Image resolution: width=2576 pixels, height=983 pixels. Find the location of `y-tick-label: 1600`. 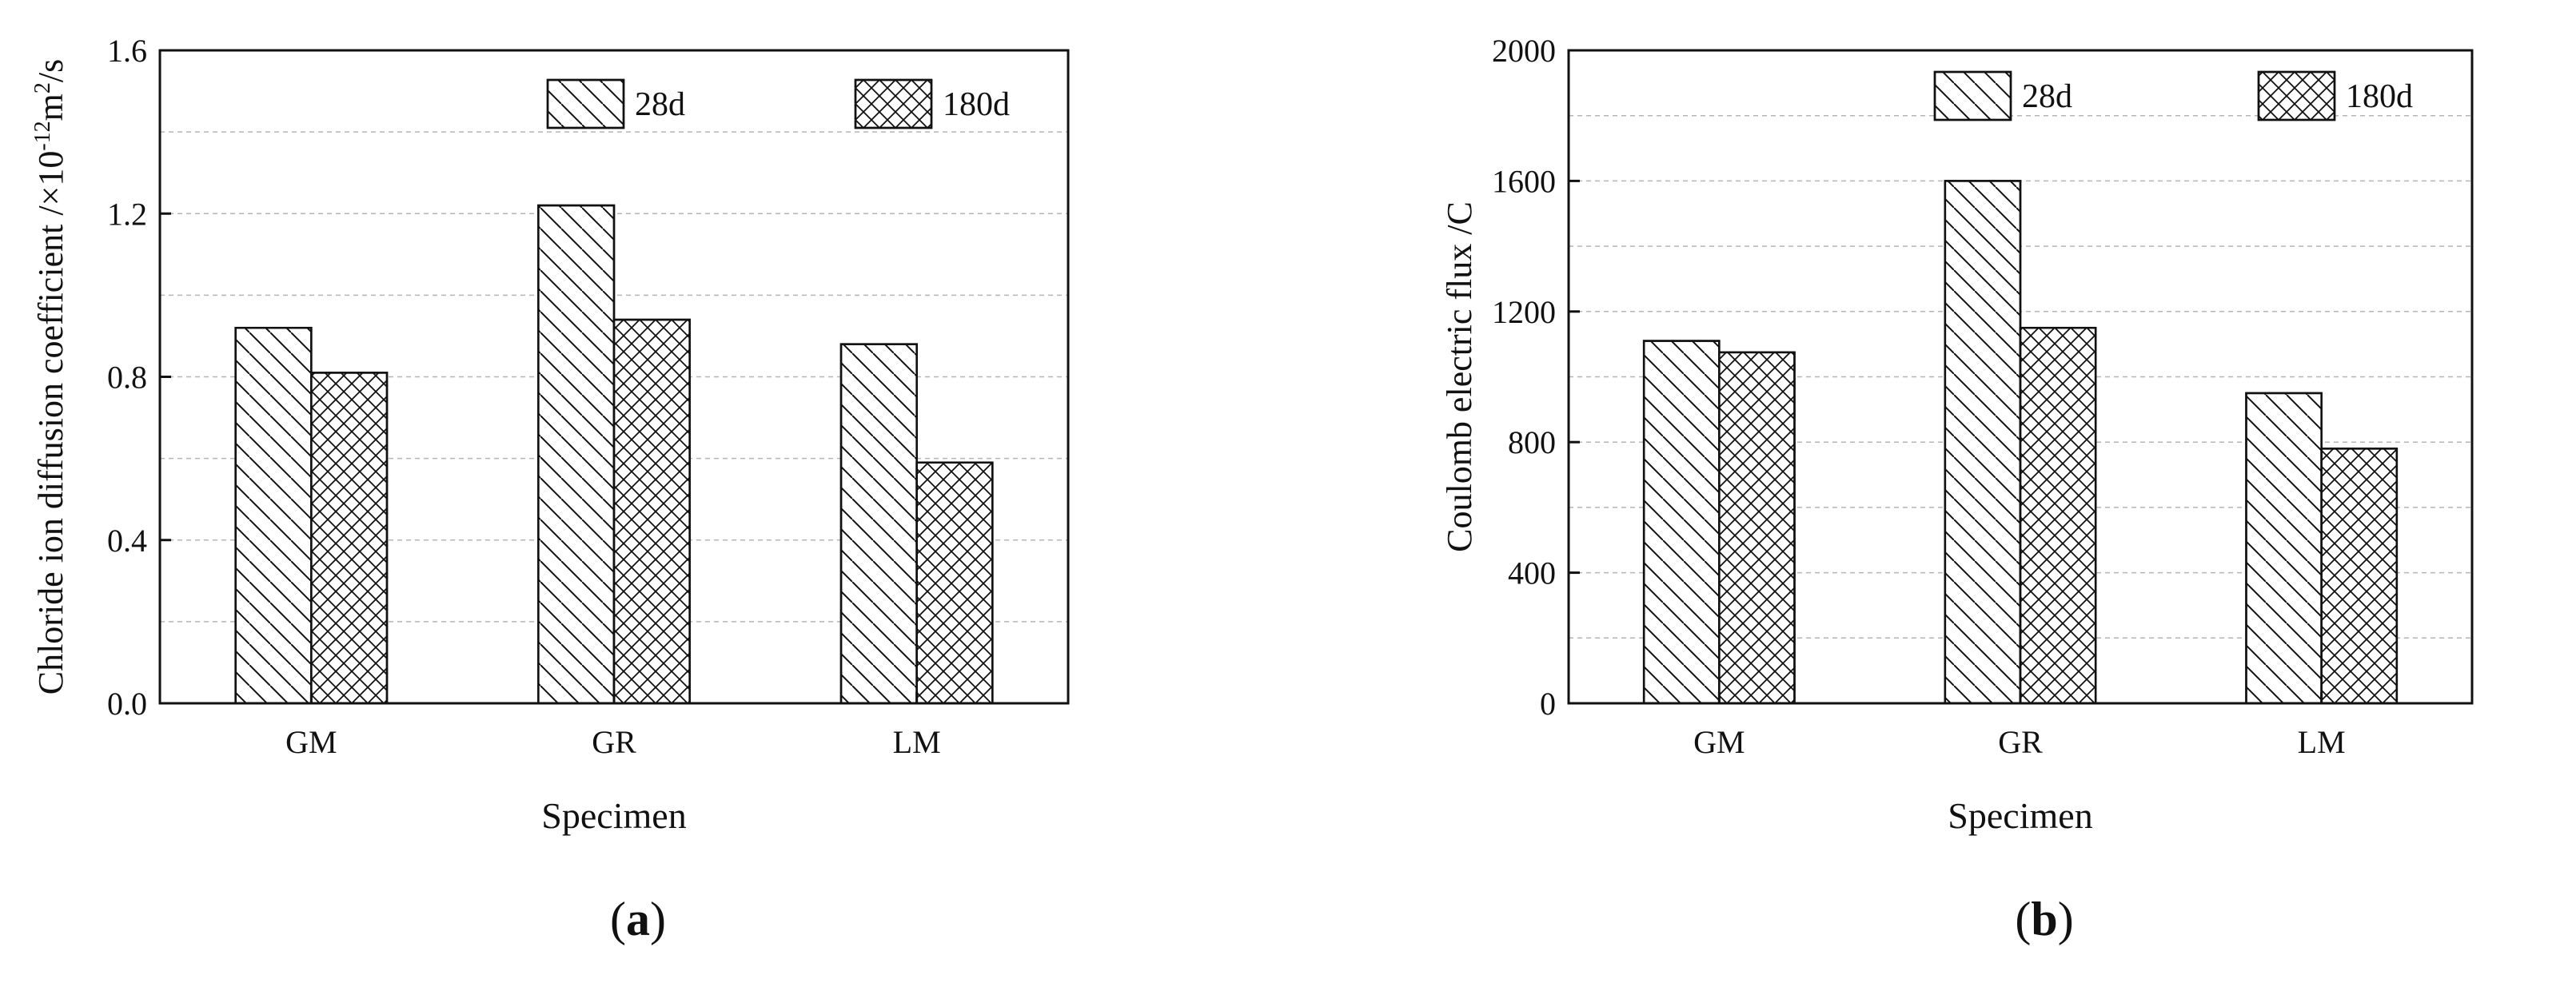

y-tick-label: 1600 is located at coordinates (1524, 181).